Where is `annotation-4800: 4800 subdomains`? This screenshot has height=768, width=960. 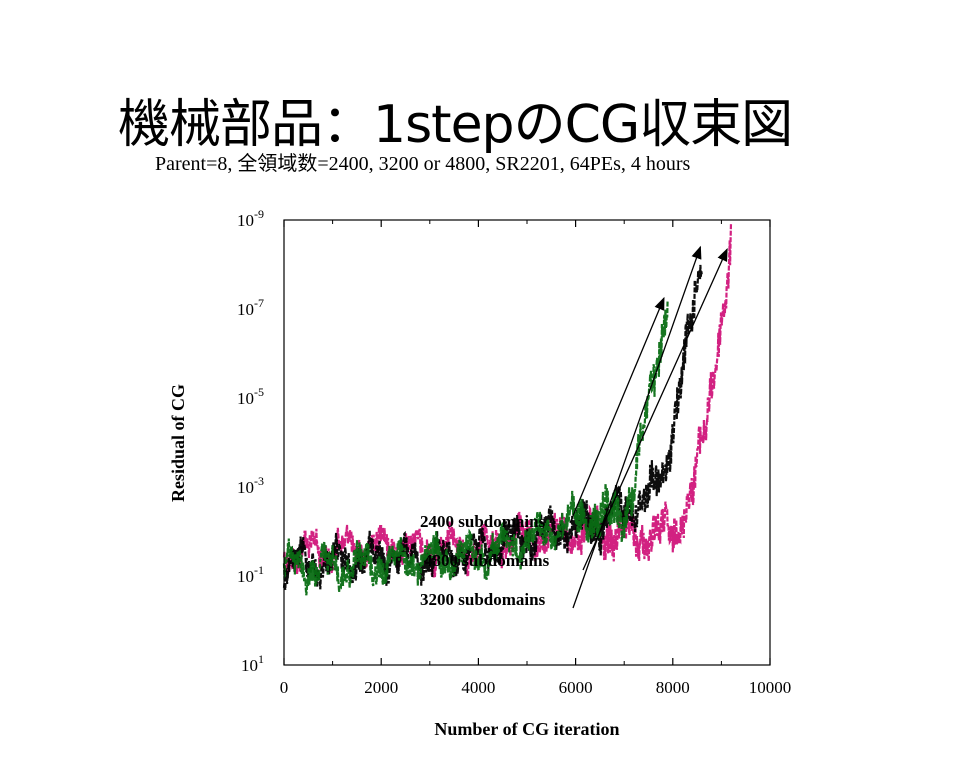
annotation-4800: 4800 subdomains is located at coordinates (487, 560).